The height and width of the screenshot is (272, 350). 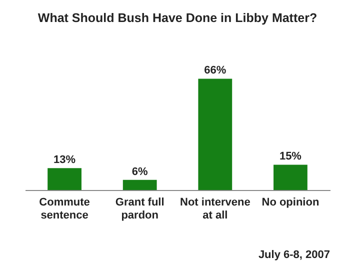 I want to click on x-tick-label: Commute sentence, so click(x=64, y=209).